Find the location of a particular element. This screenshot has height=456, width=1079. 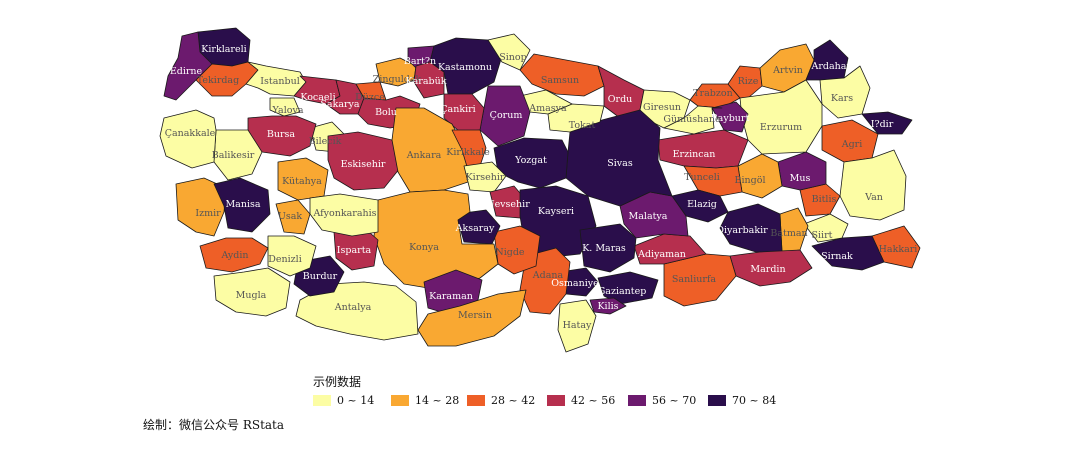

province-label: Sirnak is located at coordinates (837, 256).